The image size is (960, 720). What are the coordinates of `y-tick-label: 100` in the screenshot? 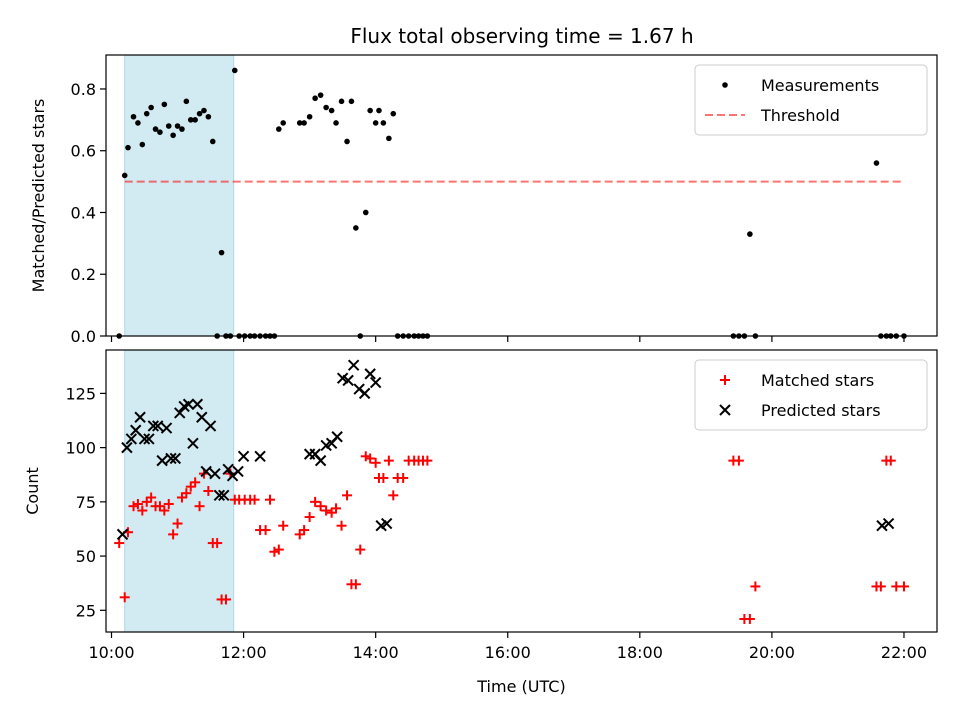 It's located at (80, 448).